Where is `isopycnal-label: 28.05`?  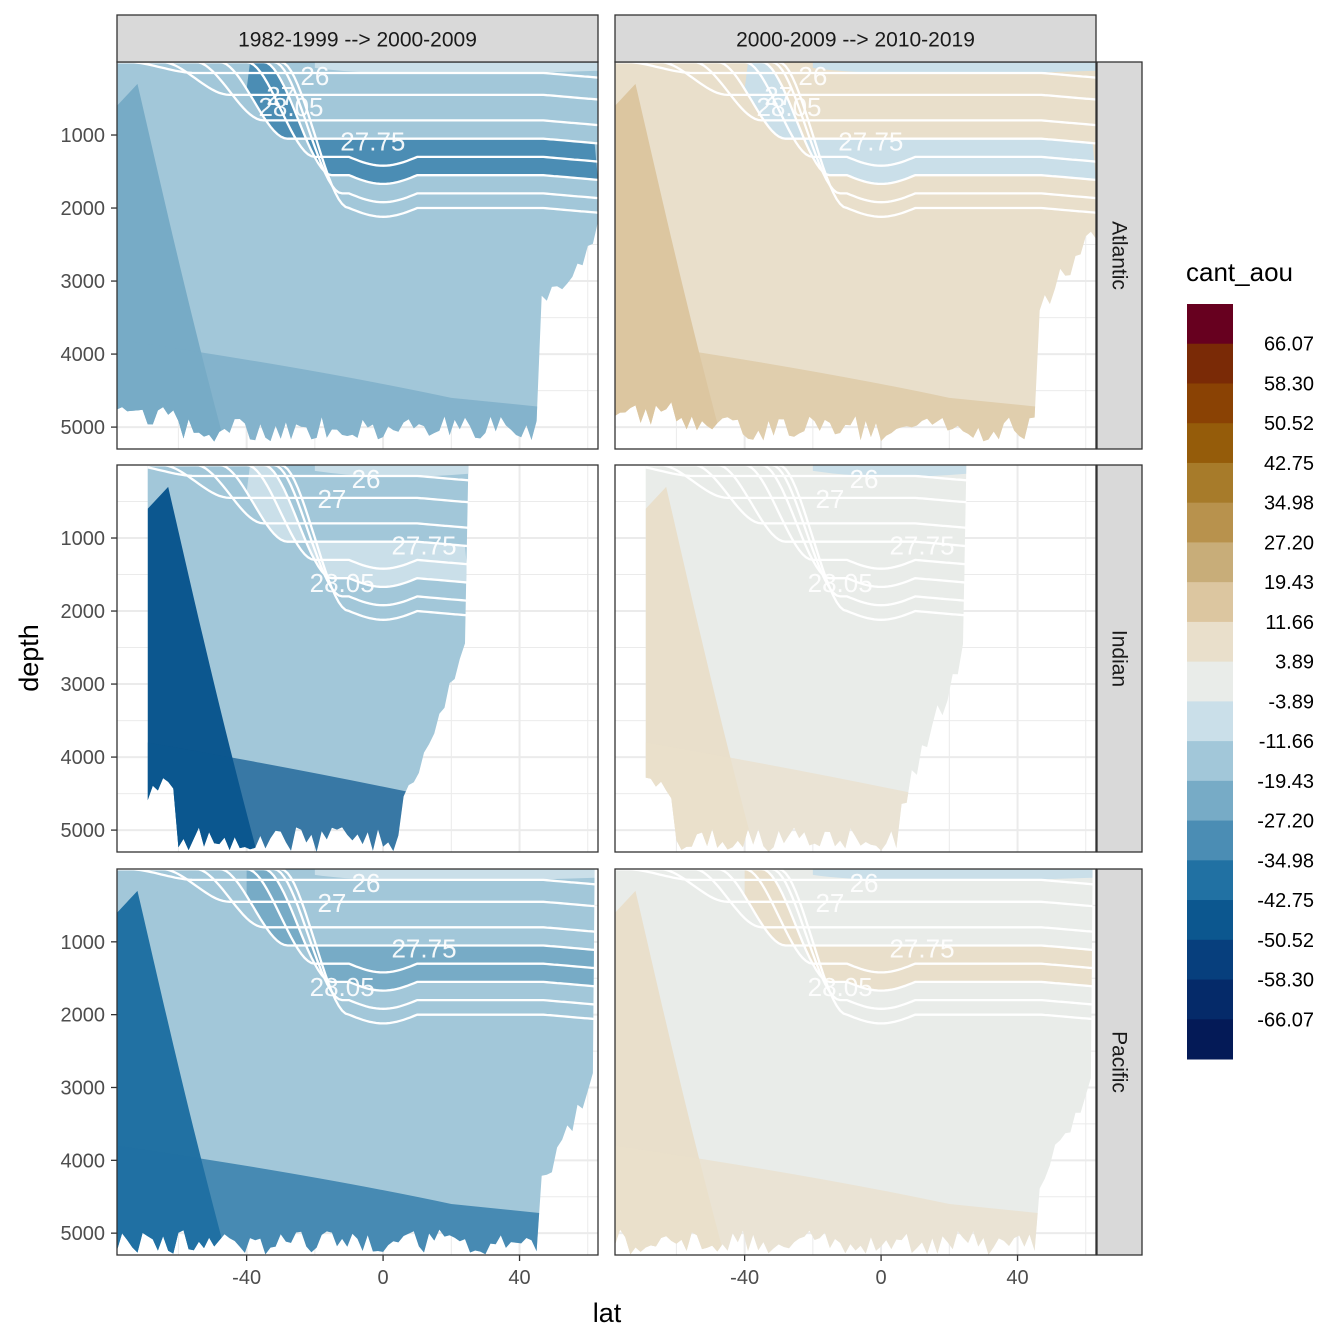 isopycnal-label: 28.05 is located at coordinates (290, 107).